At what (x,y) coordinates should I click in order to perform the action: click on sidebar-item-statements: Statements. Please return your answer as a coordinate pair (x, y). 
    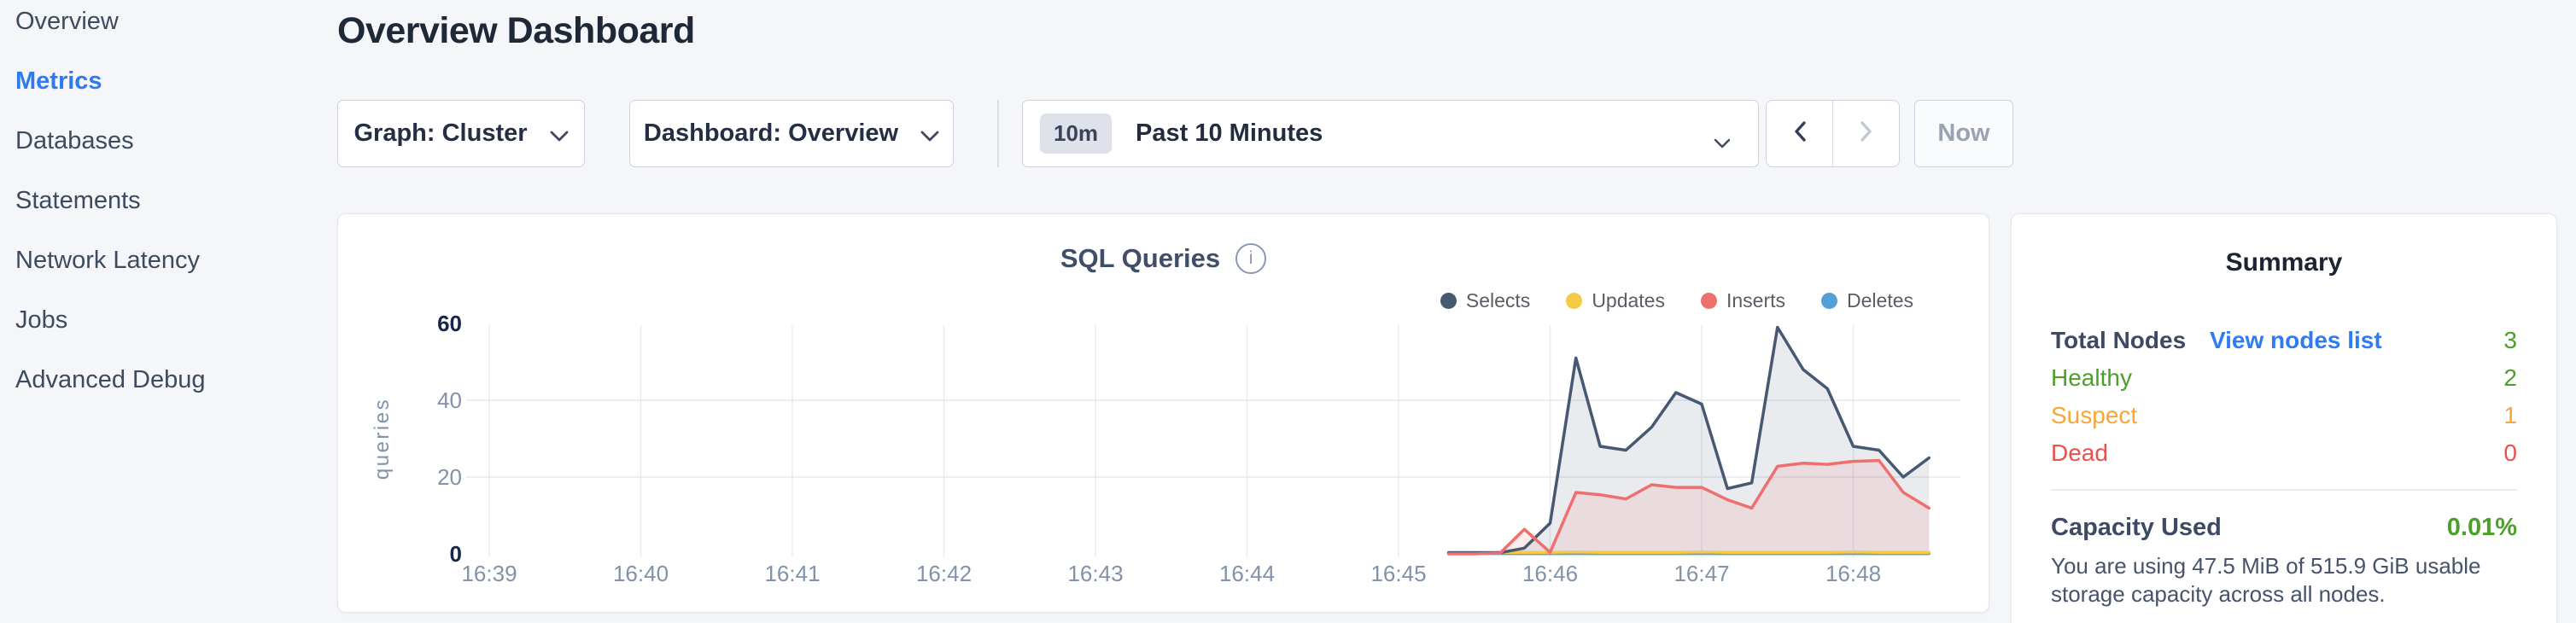
    Looking at the image, I should click on (78, 200).